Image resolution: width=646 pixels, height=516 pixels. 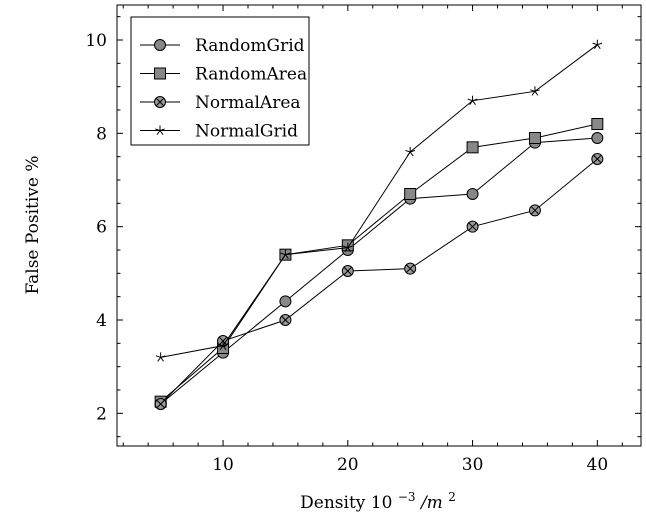 I want to click on x-axis-label-text: Density, so click(x=335, y=503).